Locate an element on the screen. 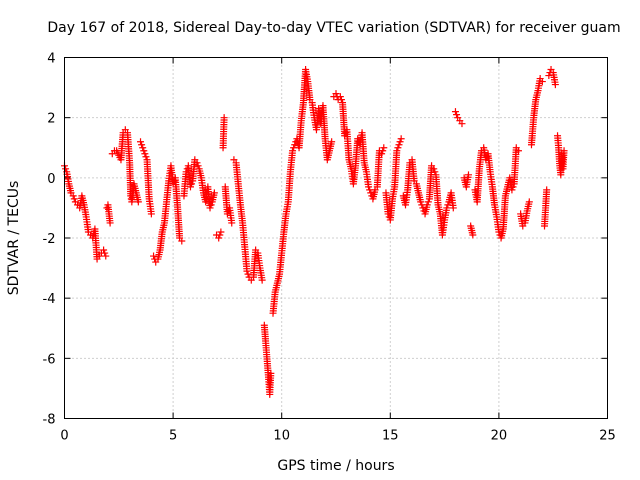  x-tick-label: 0 is located at coordinates (64, 436).